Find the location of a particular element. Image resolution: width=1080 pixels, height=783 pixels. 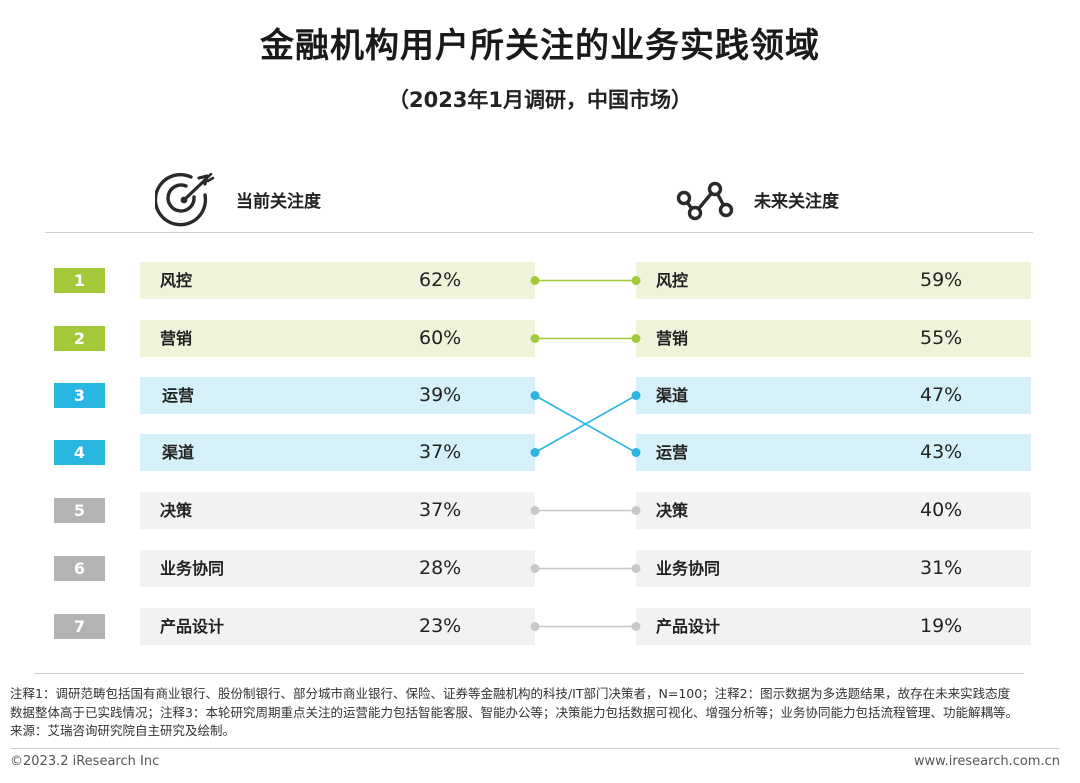

current-bar-value: 28% is located at coordinates (440, 568).